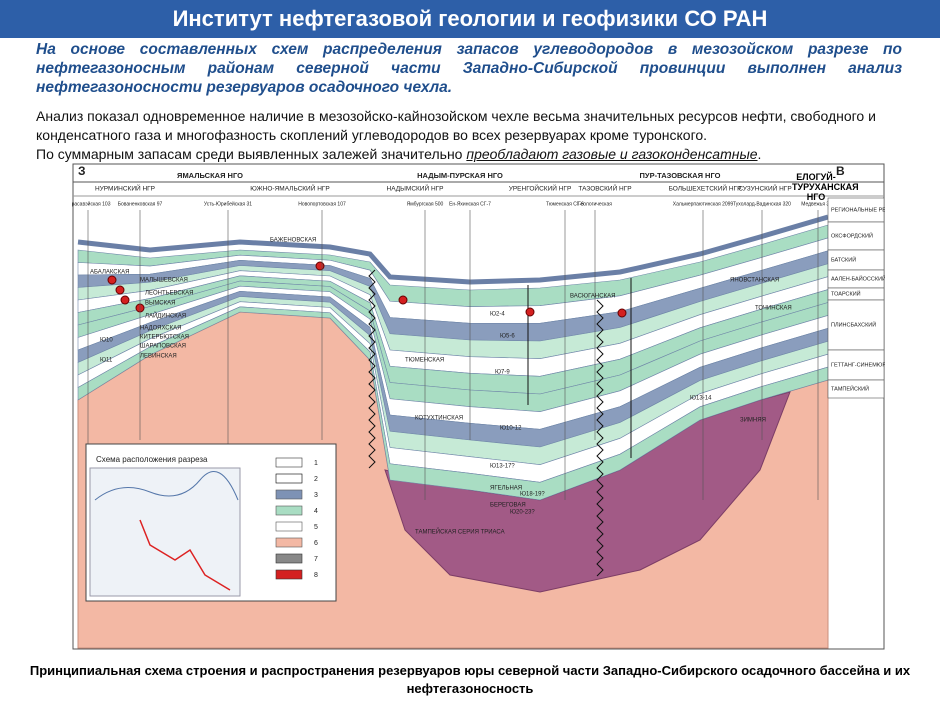 The width and height of the screenshot is (940, 702). I want to click on well-label: Бованенковская 97, so click(140, 204).